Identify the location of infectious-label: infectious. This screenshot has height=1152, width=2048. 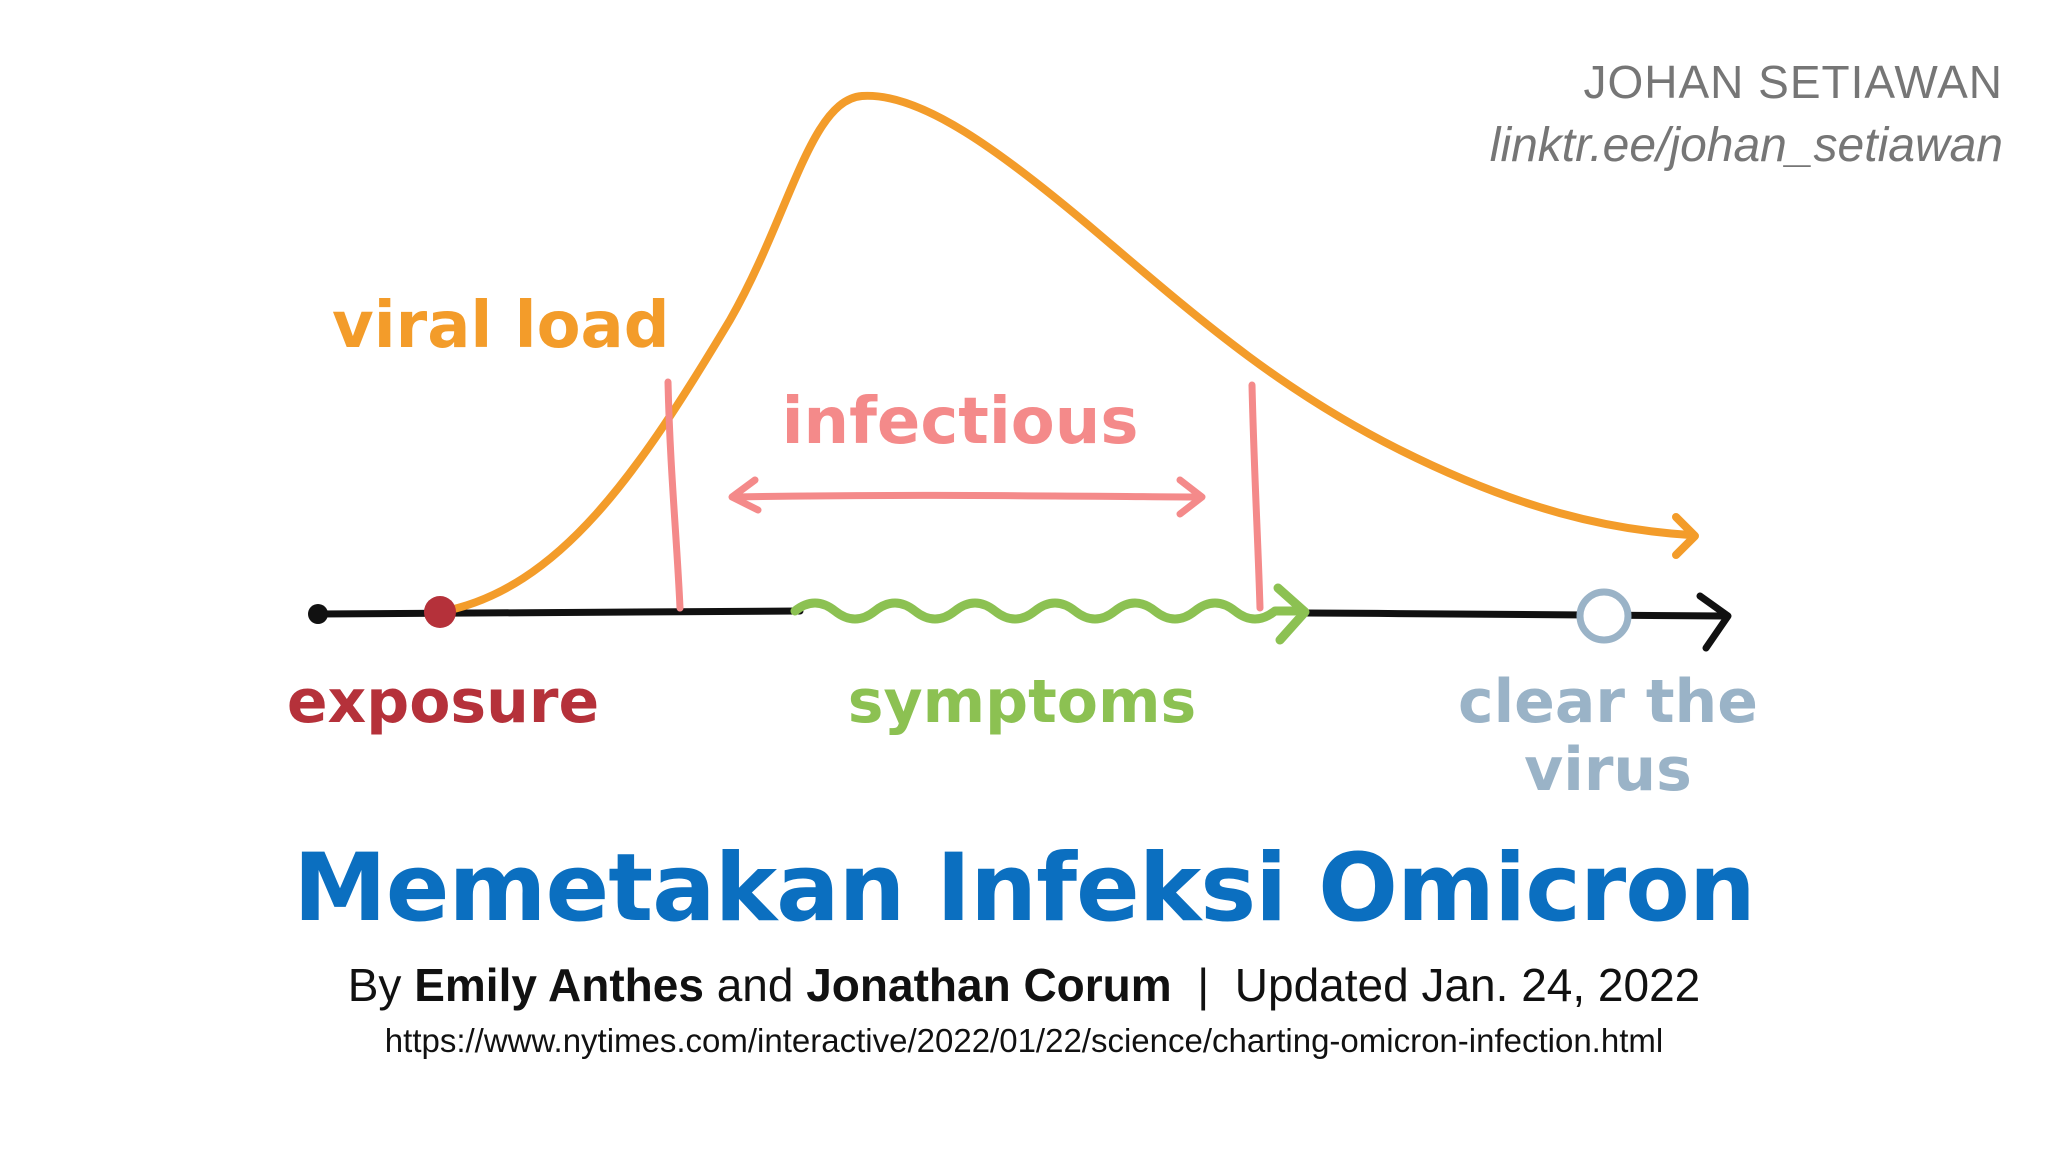
(960, 422).